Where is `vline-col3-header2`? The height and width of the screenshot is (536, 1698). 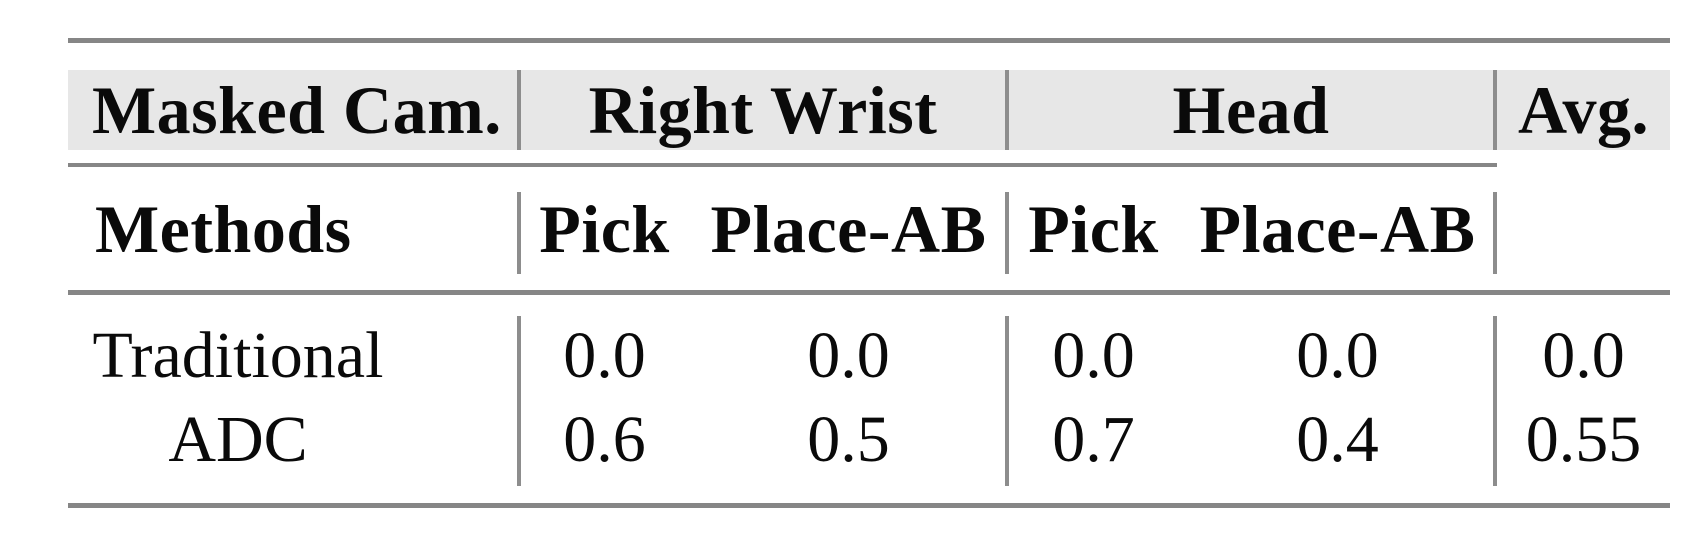
vline-col3-header2 is located at coordinates (1495, 233).